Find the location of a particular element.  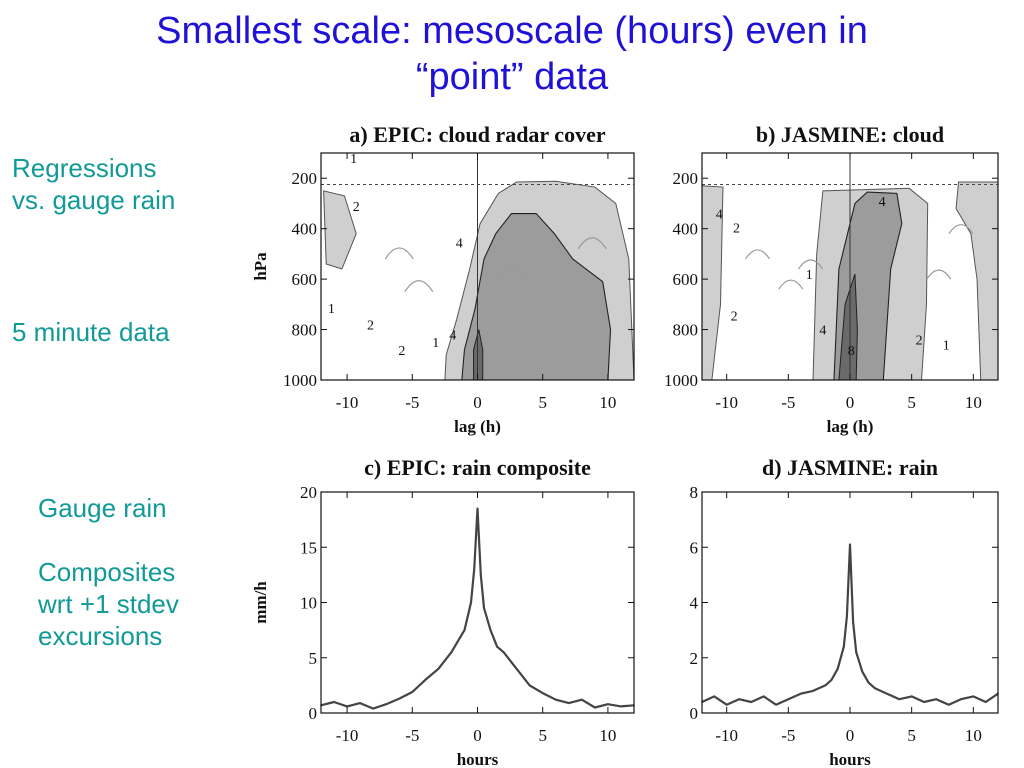

y-tick-label: 200 is located at coordinates (305, 178).